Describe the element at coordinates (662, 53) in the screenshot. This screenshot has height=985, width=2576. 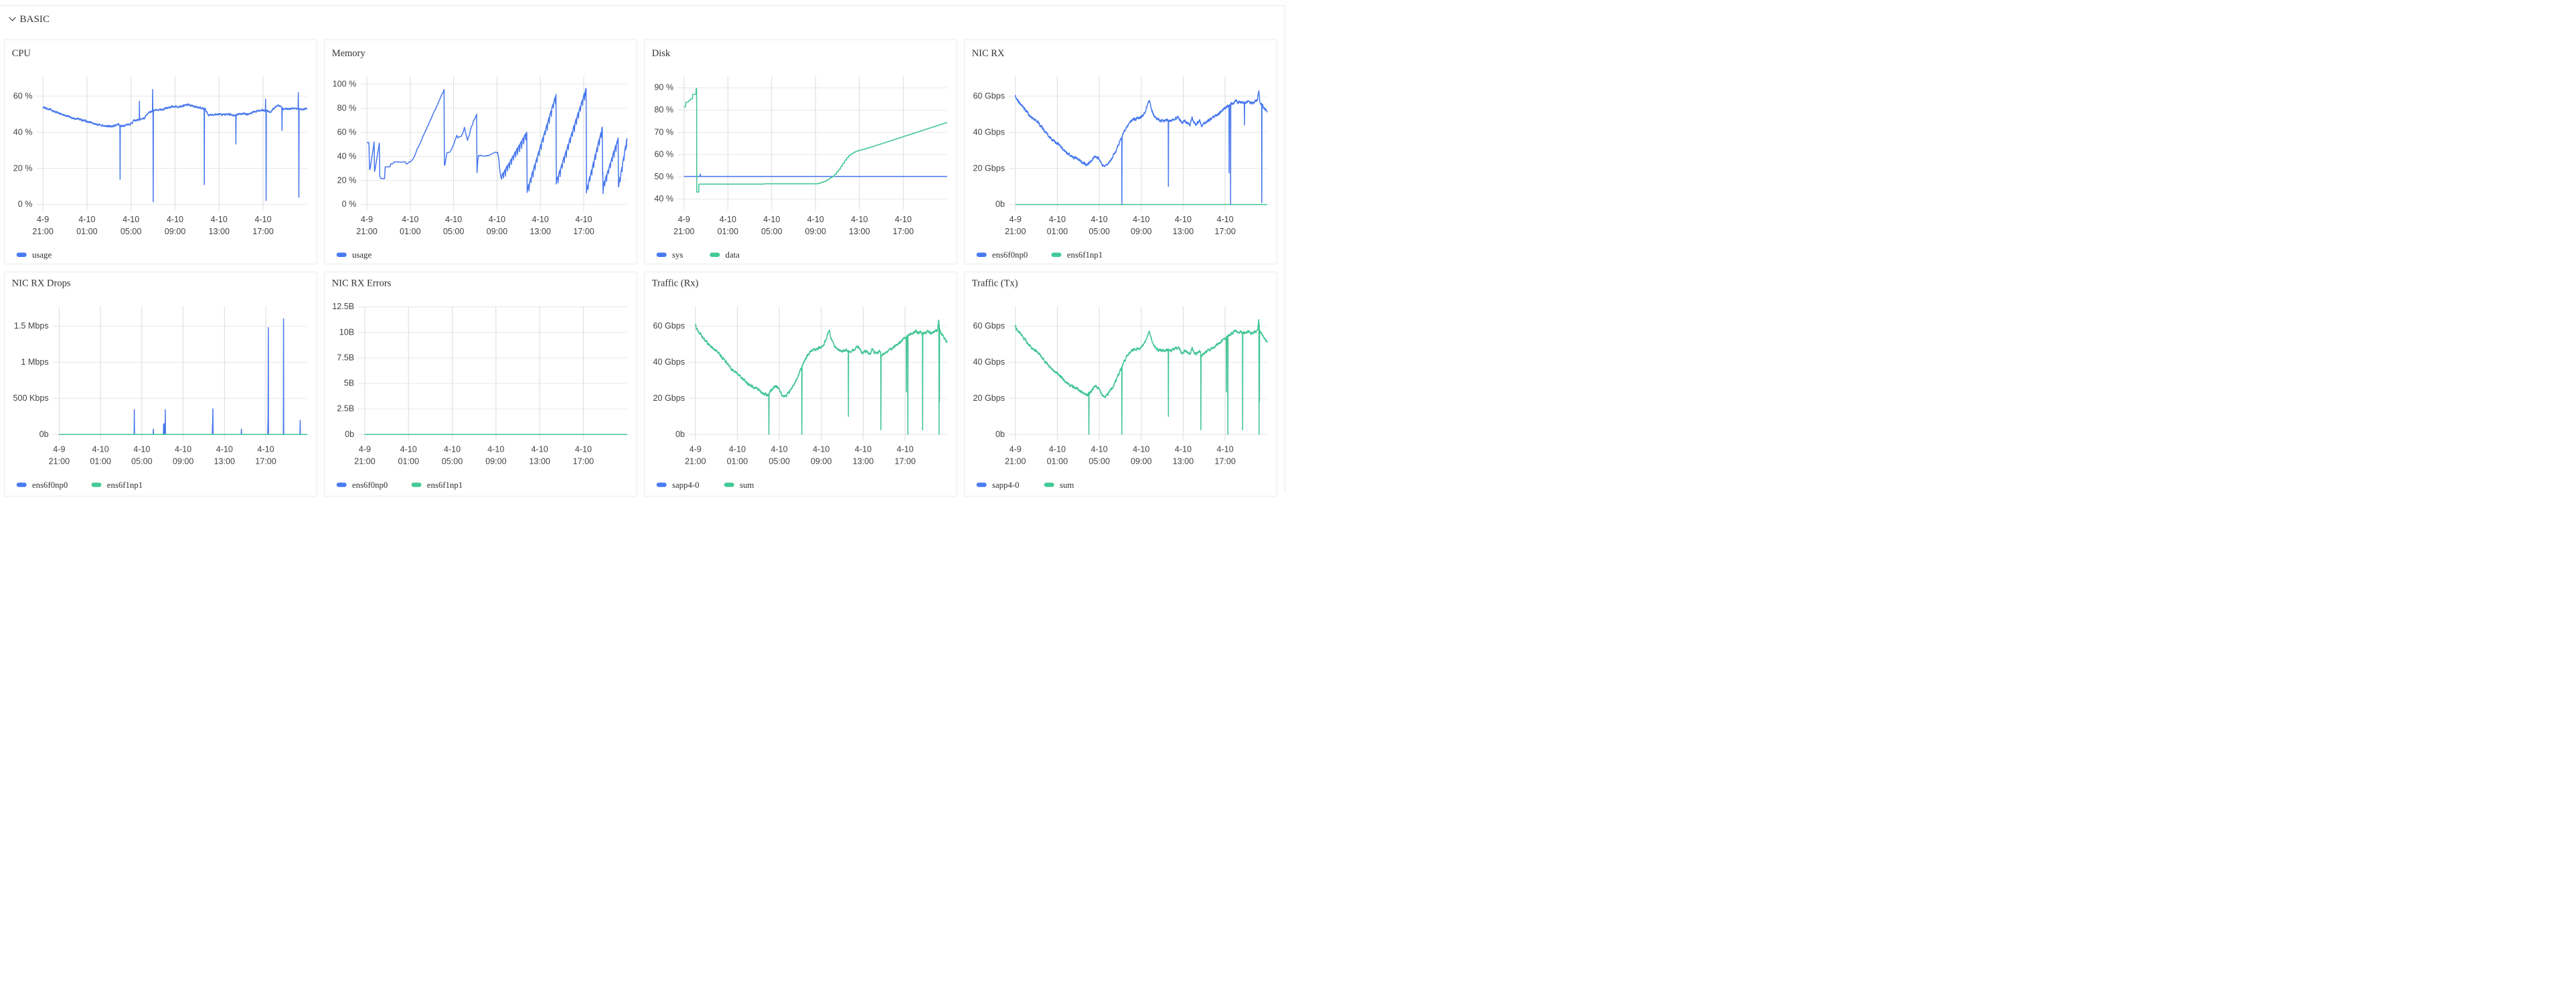
I see `svg-text: Disk` at that location.